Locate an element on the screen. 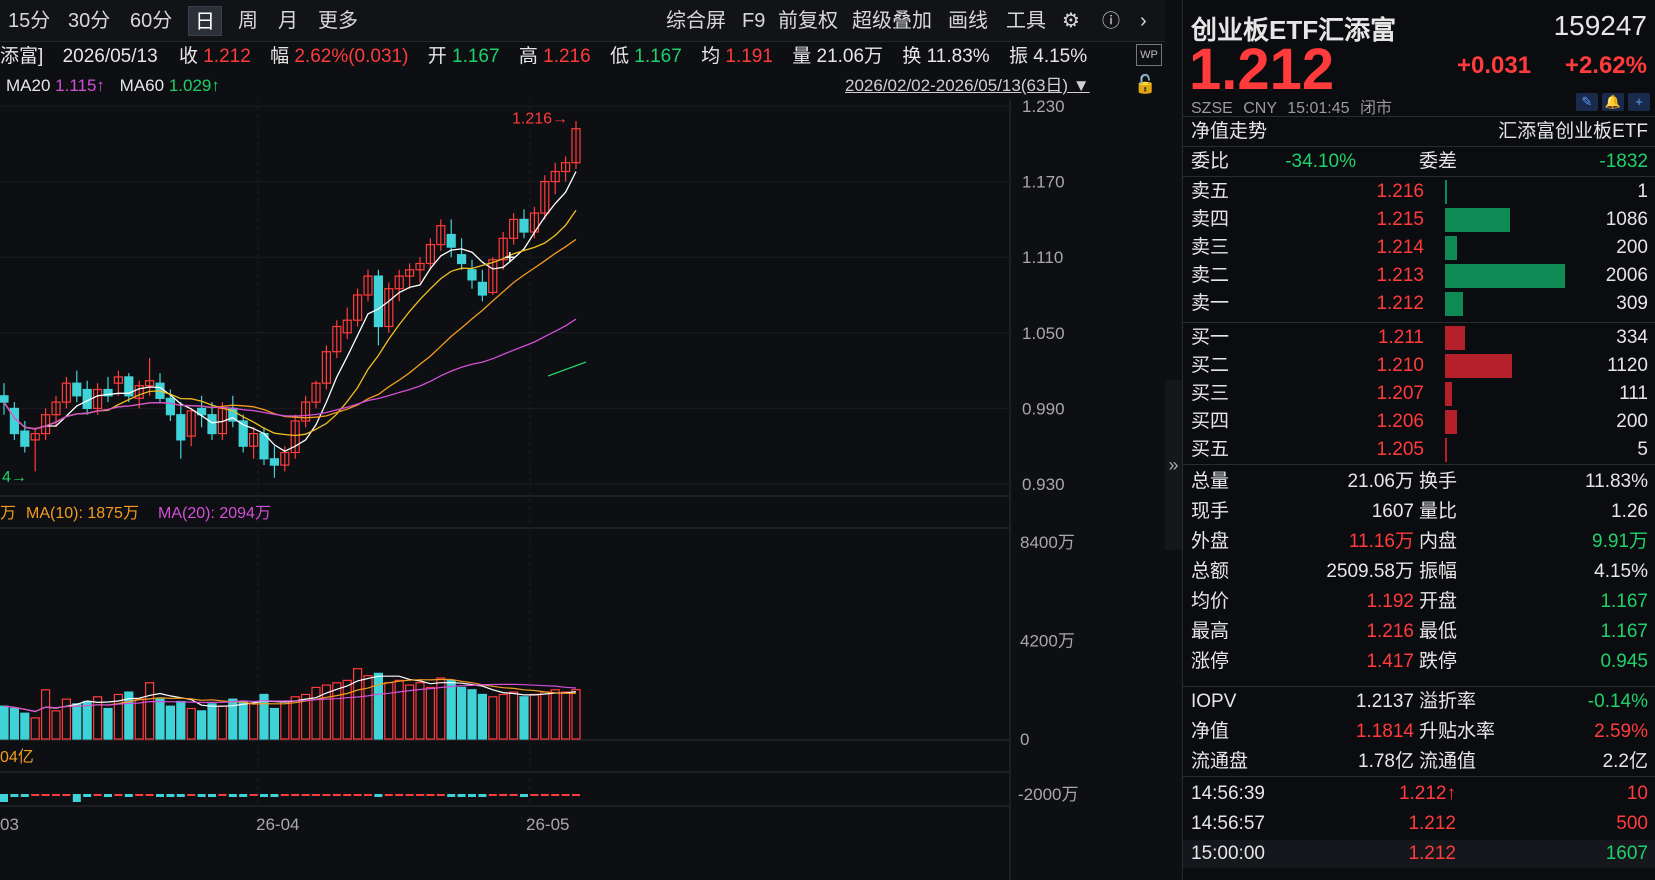  date-axis-label: 03 is located at coordinates (9, 824).